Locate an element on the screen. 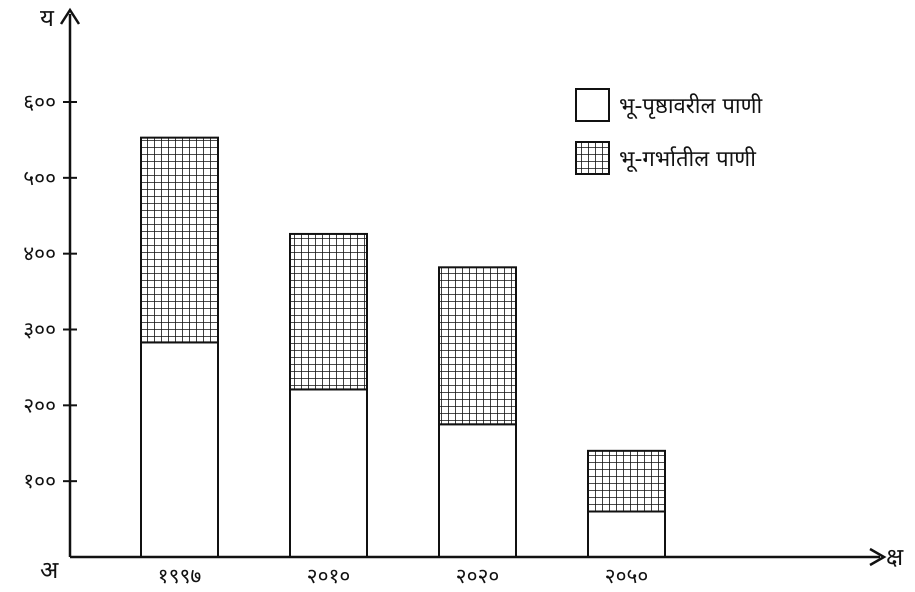 This screenshot has height=592, width=915. legend: भू-पृष्ठावरील पाणी भू-गर्भातील पाणी is located at coordinates (668, 131).